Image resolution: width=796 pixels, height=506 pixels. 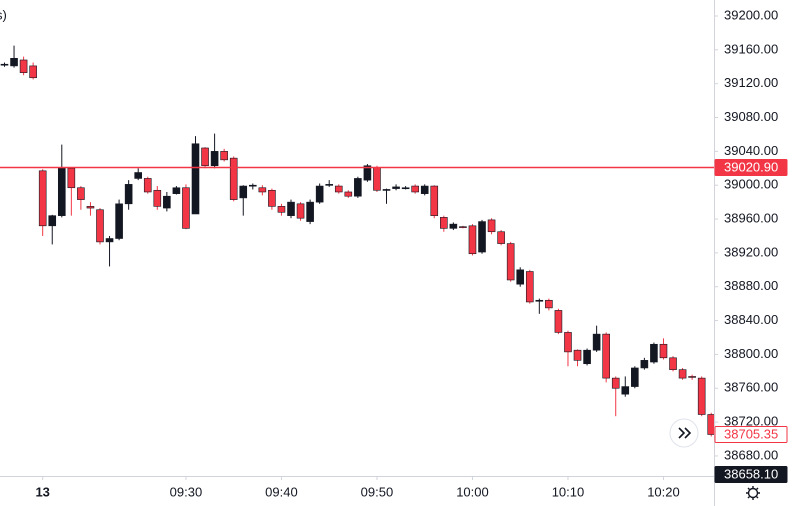 I want to click on settings-icon-rays, so click(x=753, y=493).